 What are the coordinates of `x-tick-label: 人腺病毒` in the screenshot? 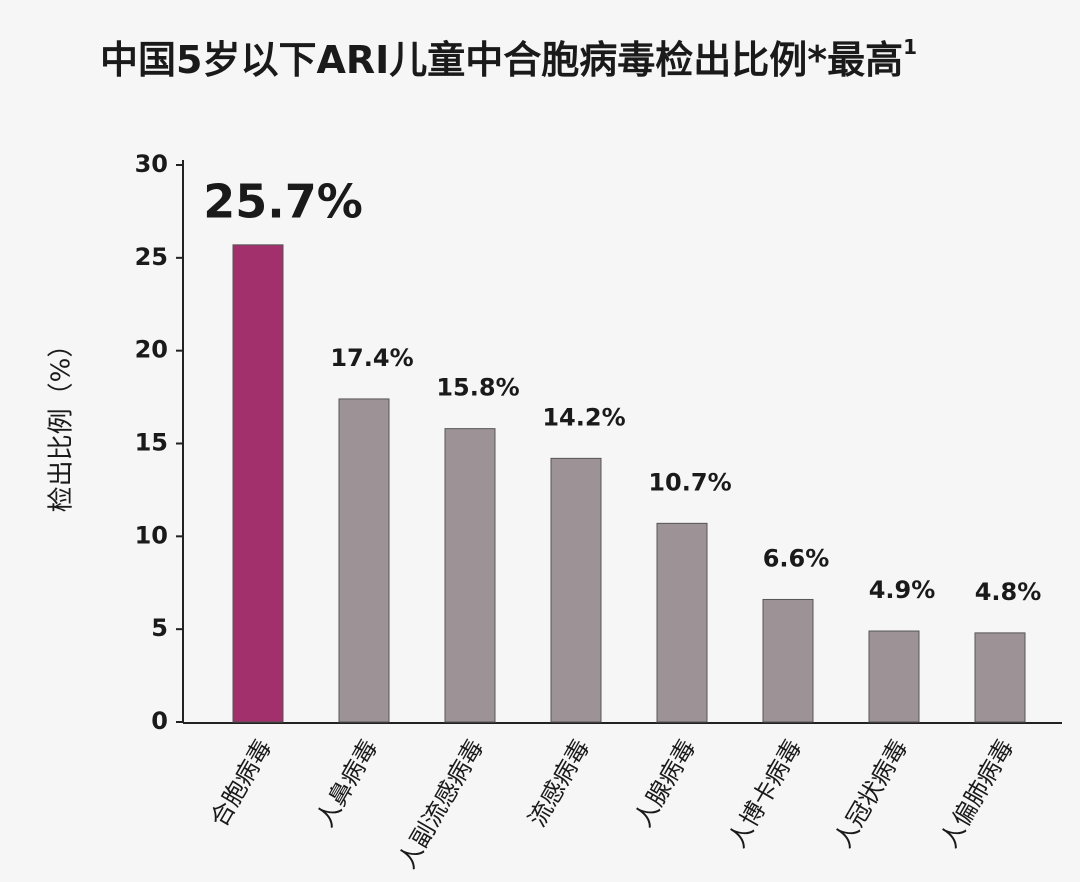 It's located at (665, 783).